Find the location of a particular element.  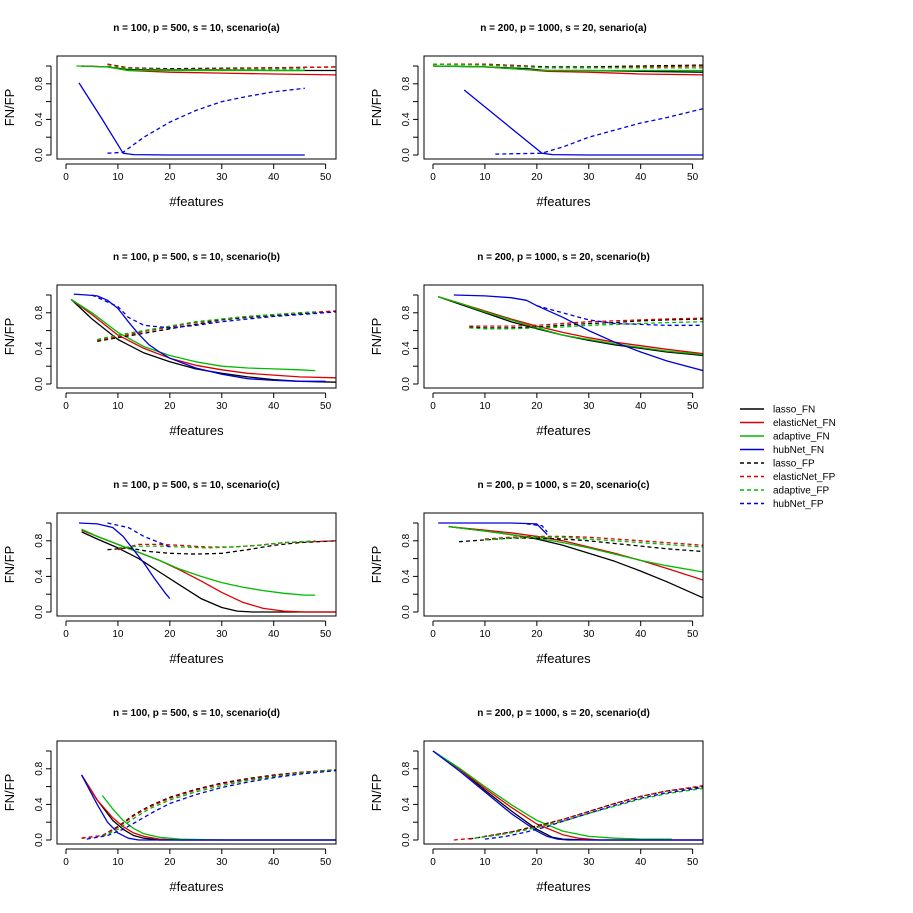

legend-label-adaptive_FP: adaptive_FP is located at coordinates (801, 491).